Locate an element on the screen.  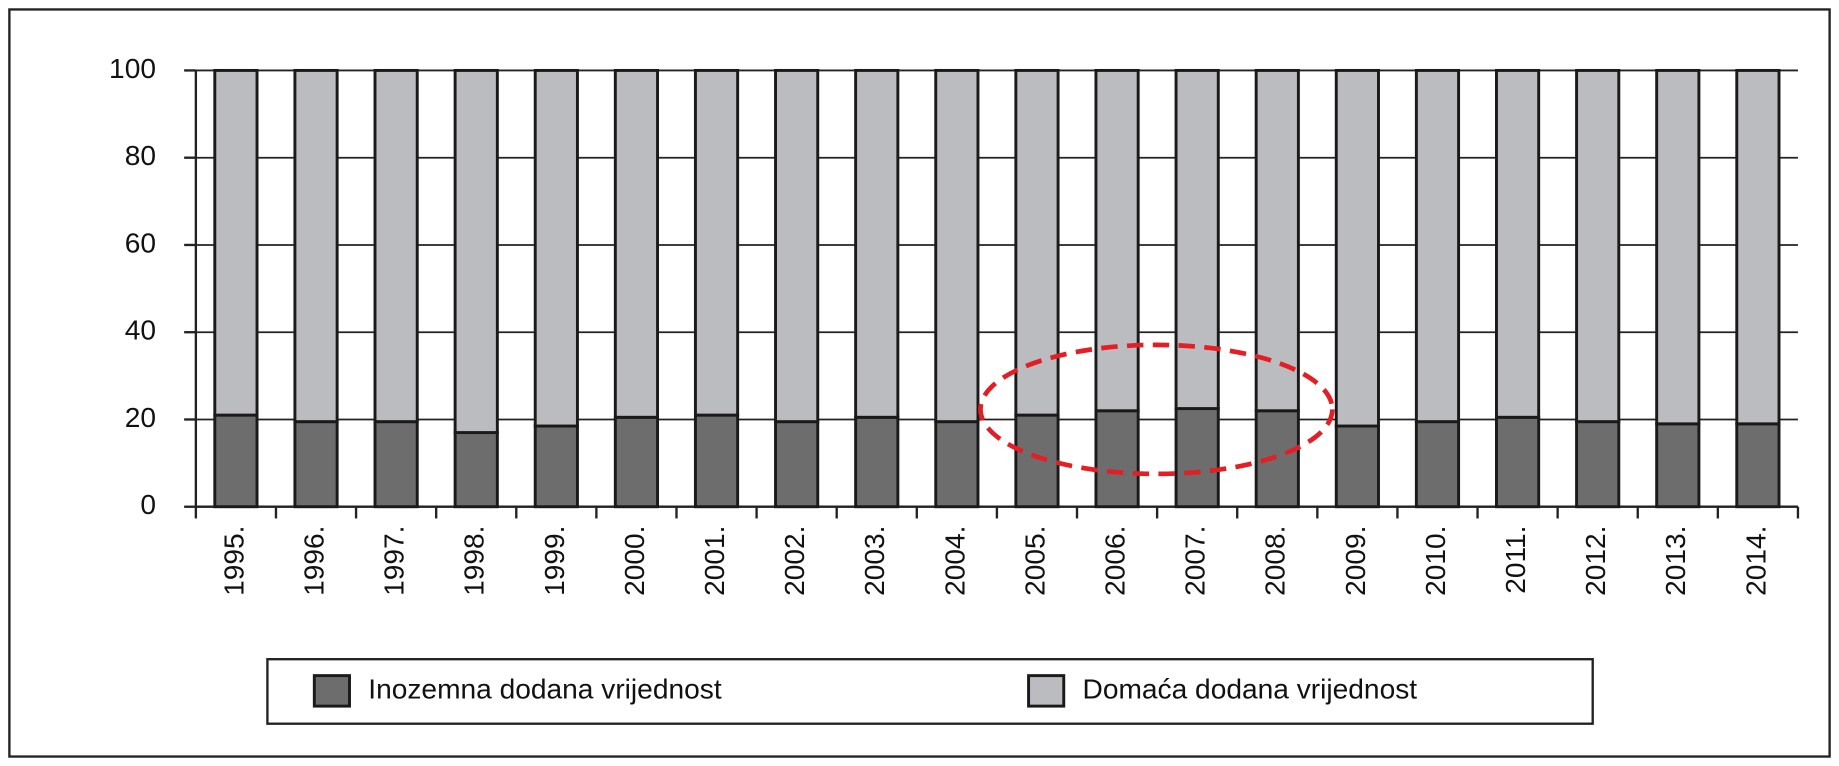
x-tick-label: 2005. is located at coordinates (1034, 560).